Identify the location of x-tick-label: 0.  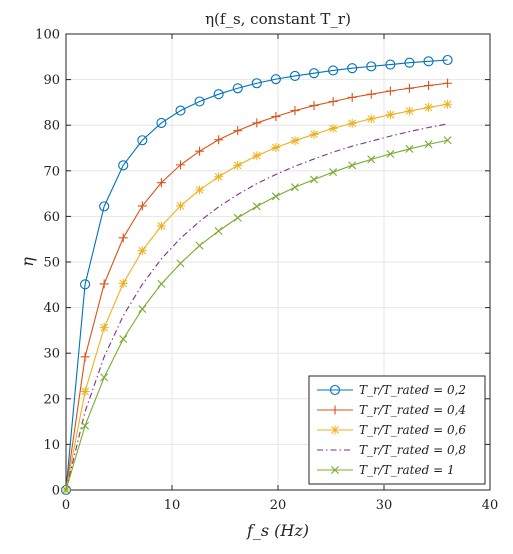
(66, 505).